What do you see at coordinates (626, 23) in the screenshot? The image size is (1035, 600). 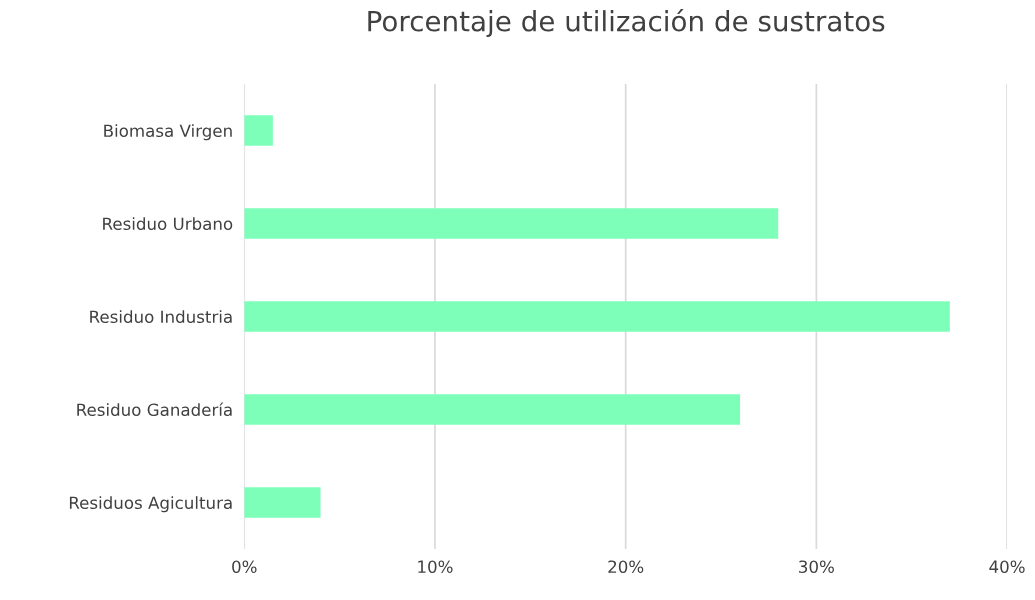 I see `chart-title: Porcentaje de utilización de sustratos` at bounding box center [626, 23].